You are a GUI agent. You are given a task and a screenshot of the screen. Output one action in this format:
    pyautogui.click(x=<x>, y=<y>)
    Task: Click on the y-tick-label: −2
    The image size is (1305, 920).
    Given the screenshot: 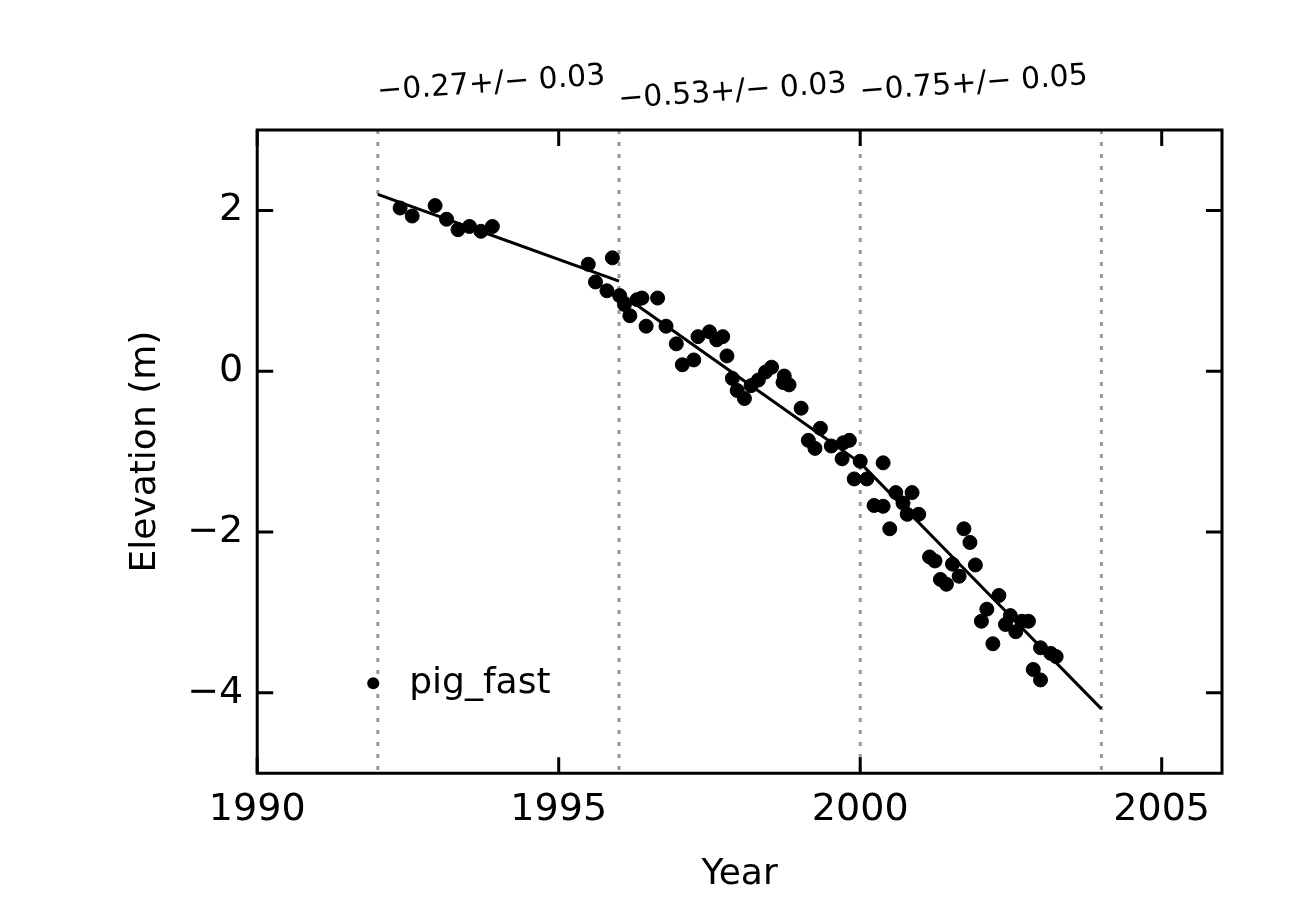 What is the action you would take?
    pyautogui.click(x=215, y=528)
    